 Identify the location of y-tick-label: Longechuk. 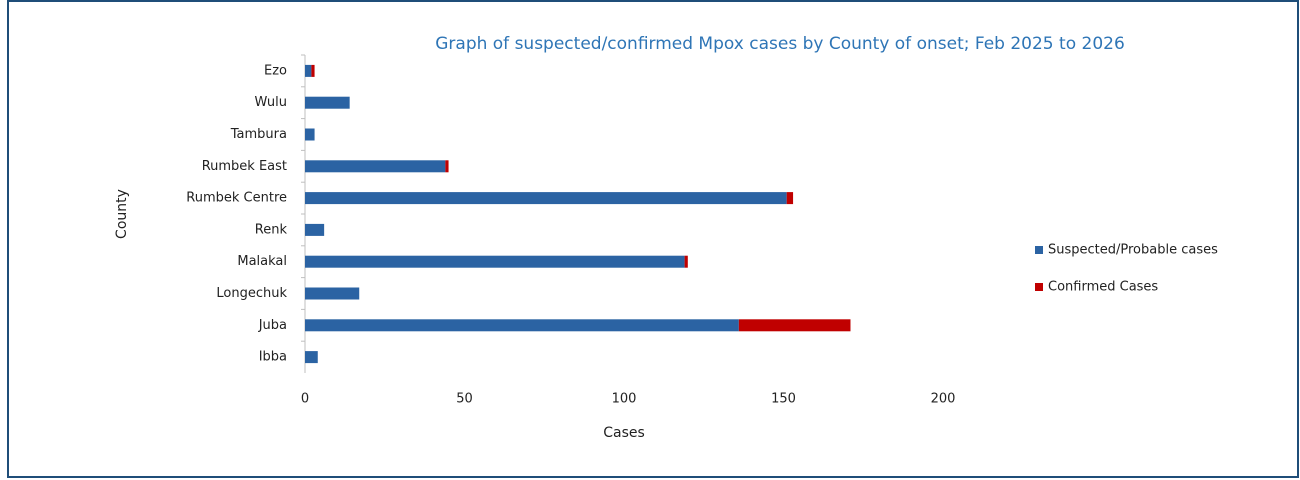
(251, 293).